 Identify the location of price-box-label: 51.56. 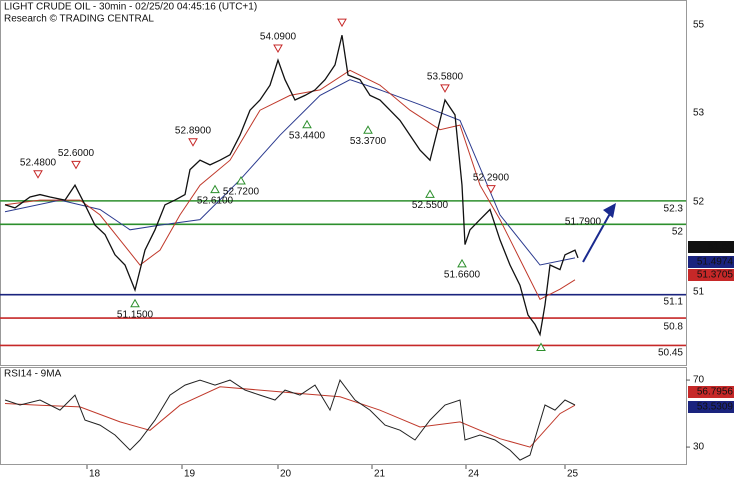
(720, 247).